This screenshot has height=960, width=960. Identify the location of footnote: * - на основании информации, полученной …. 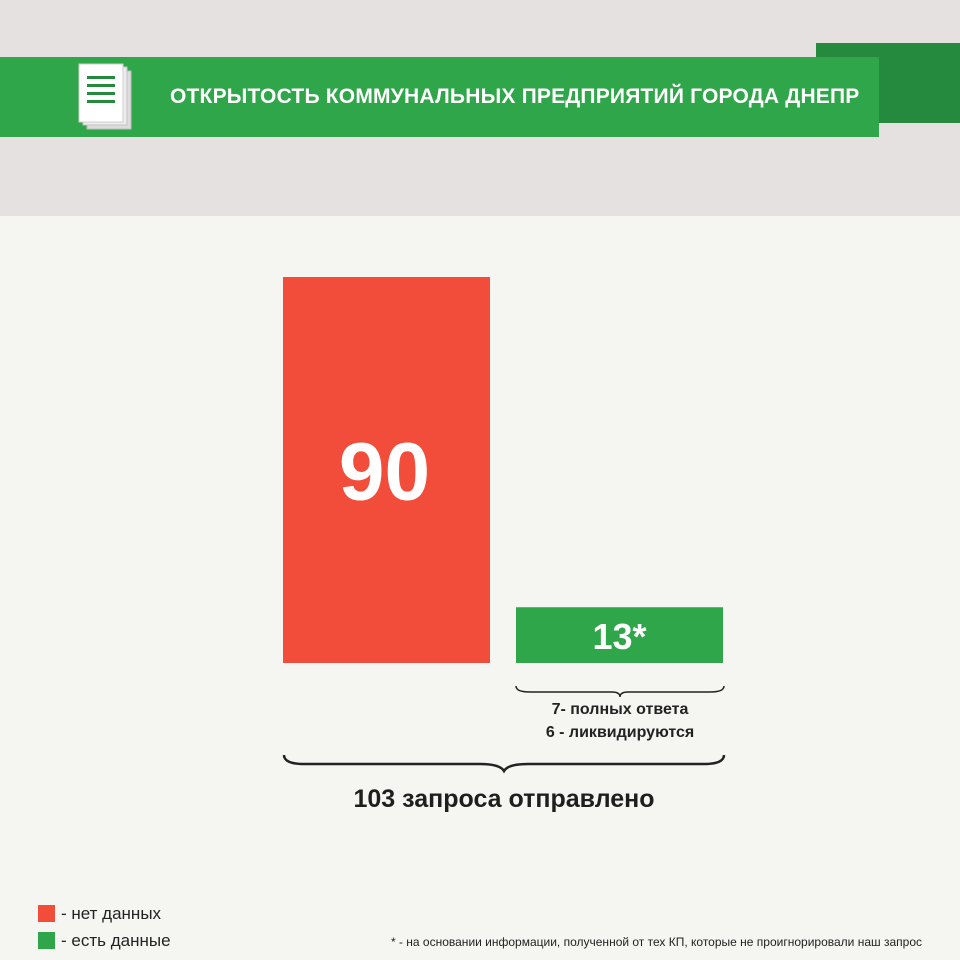
(656, 942).